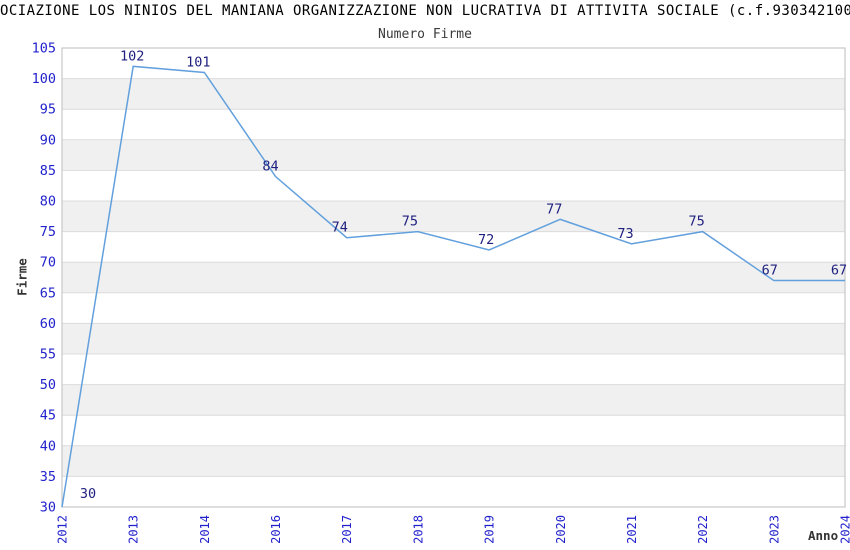 This screenshot has width=850, height=550. What do you see at coordinates (48, 293) in the screenshot?
I see `y-tick-label: 65` at bounding box center [48, 293].